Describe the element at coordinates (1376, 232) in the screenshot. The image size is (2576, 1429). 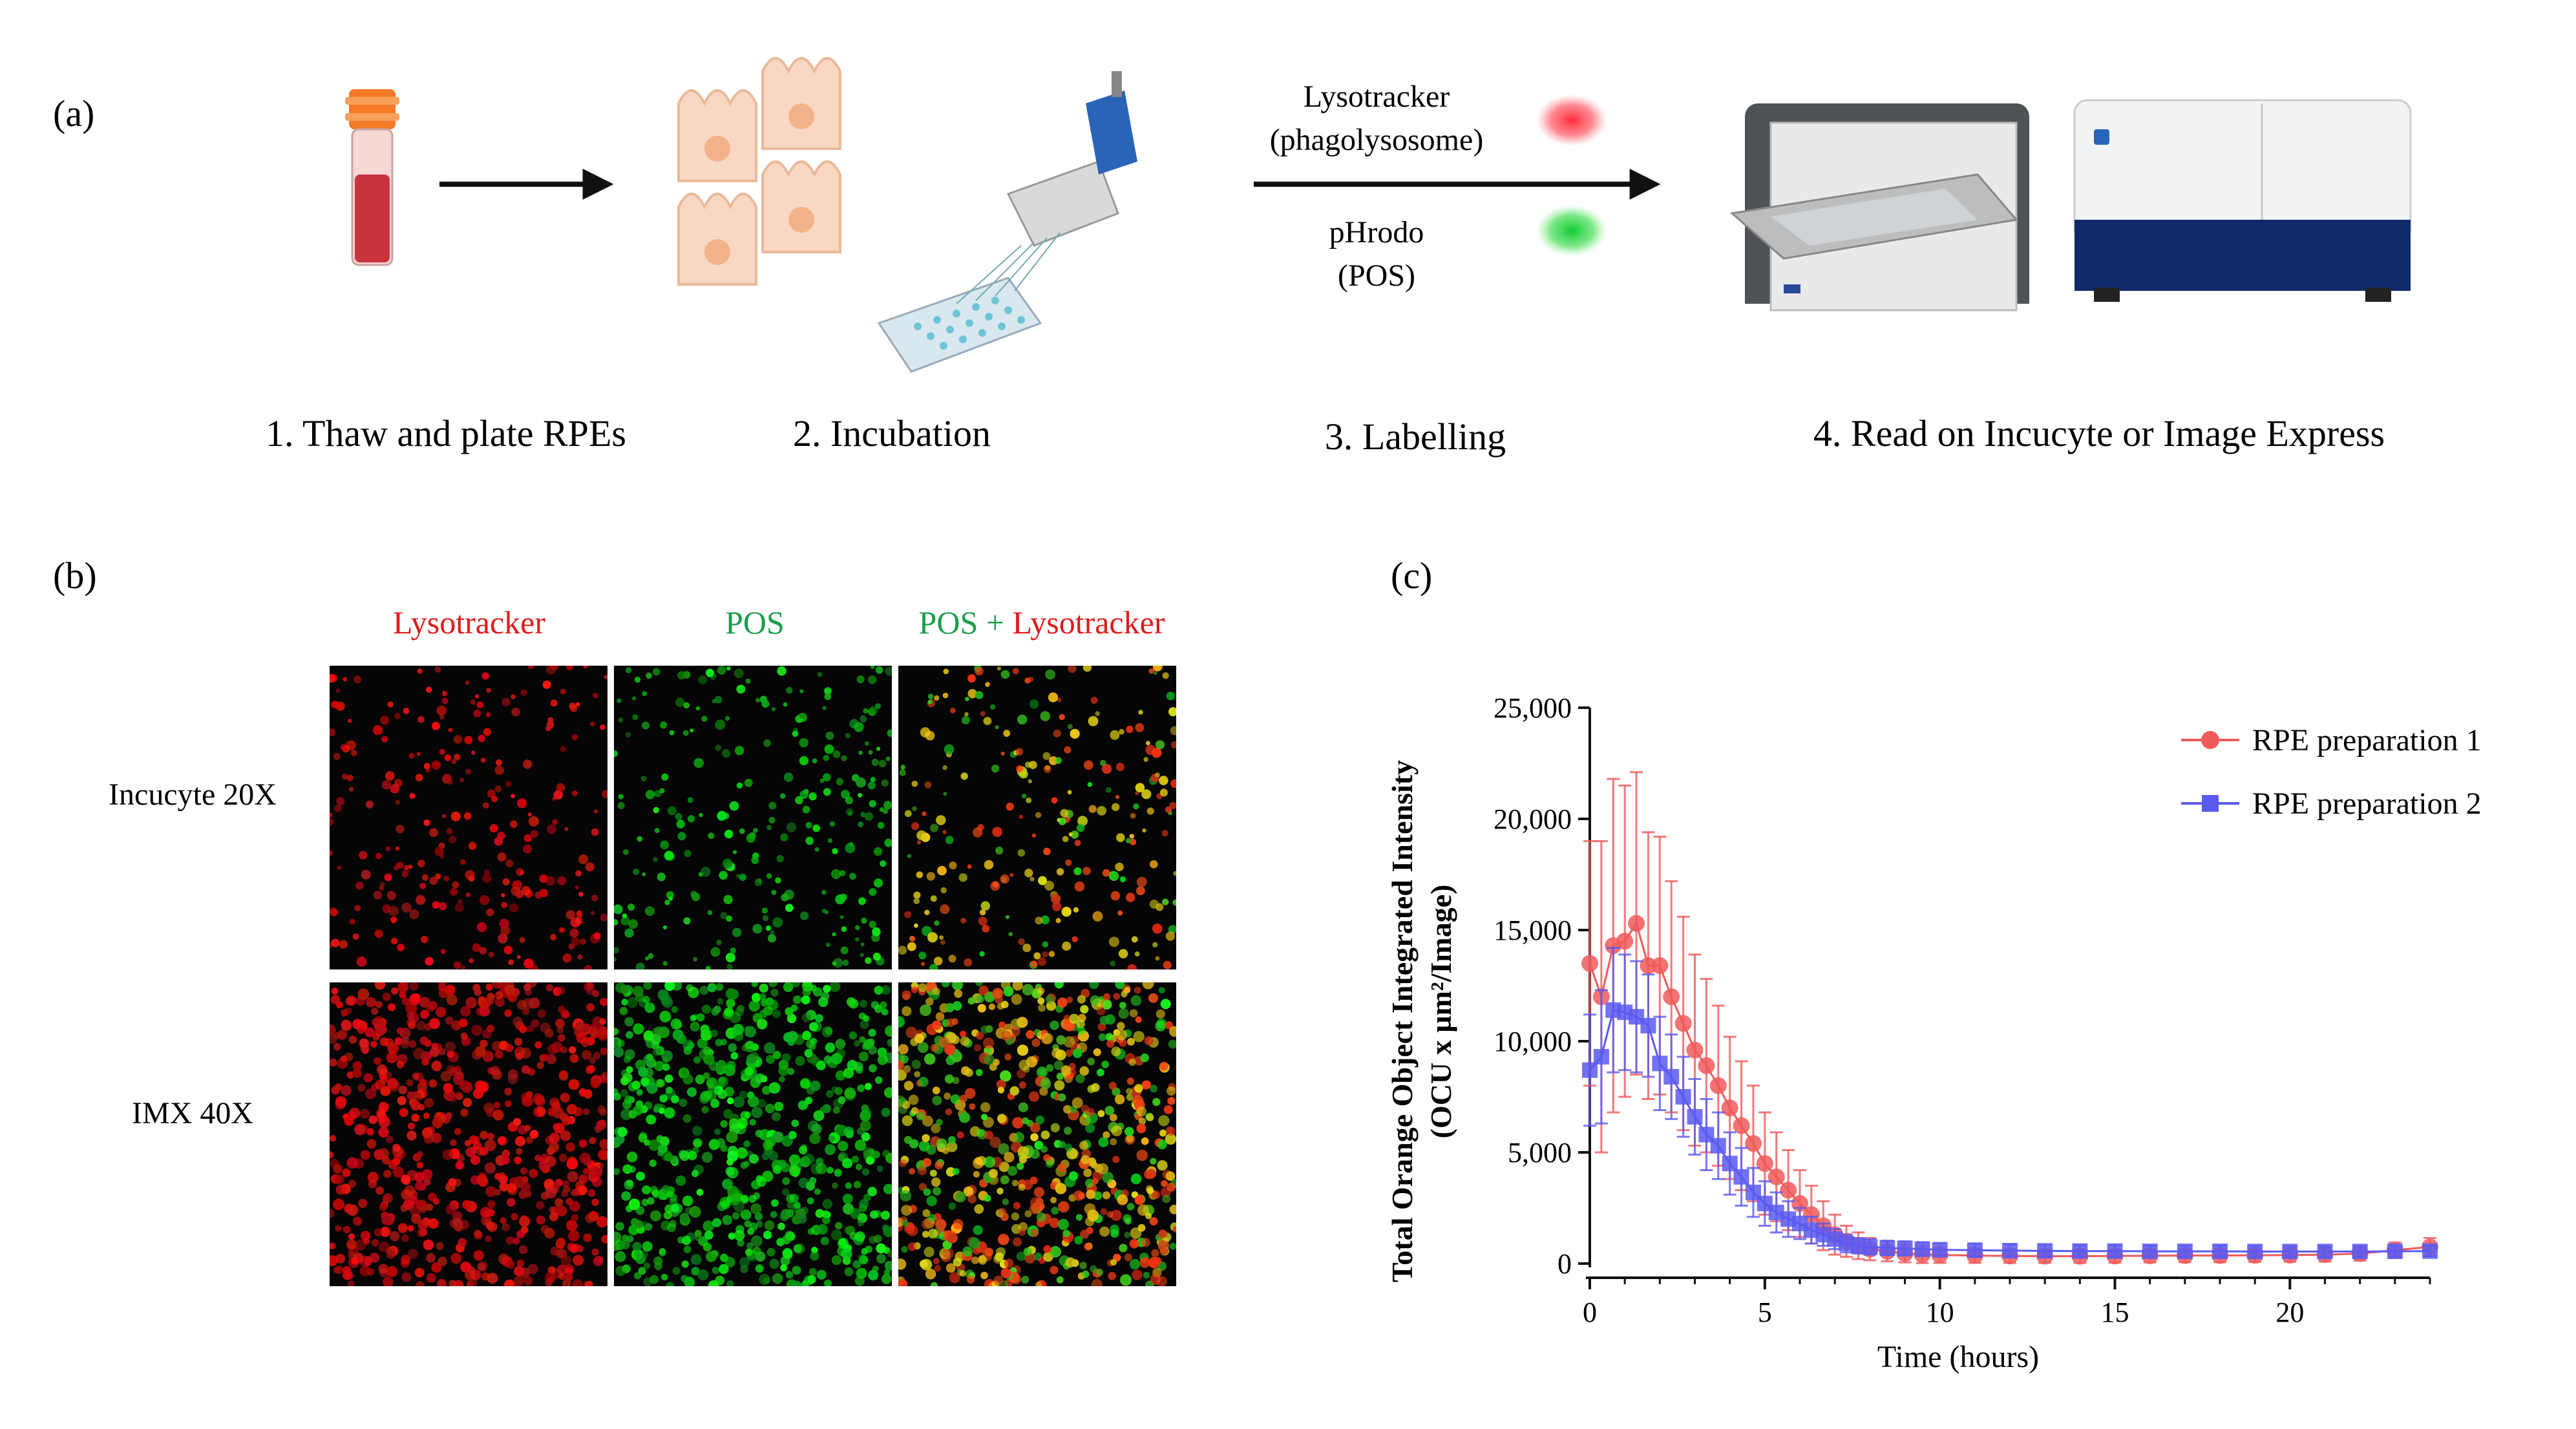
I see `phrodo-label: pHrodo` at that location.